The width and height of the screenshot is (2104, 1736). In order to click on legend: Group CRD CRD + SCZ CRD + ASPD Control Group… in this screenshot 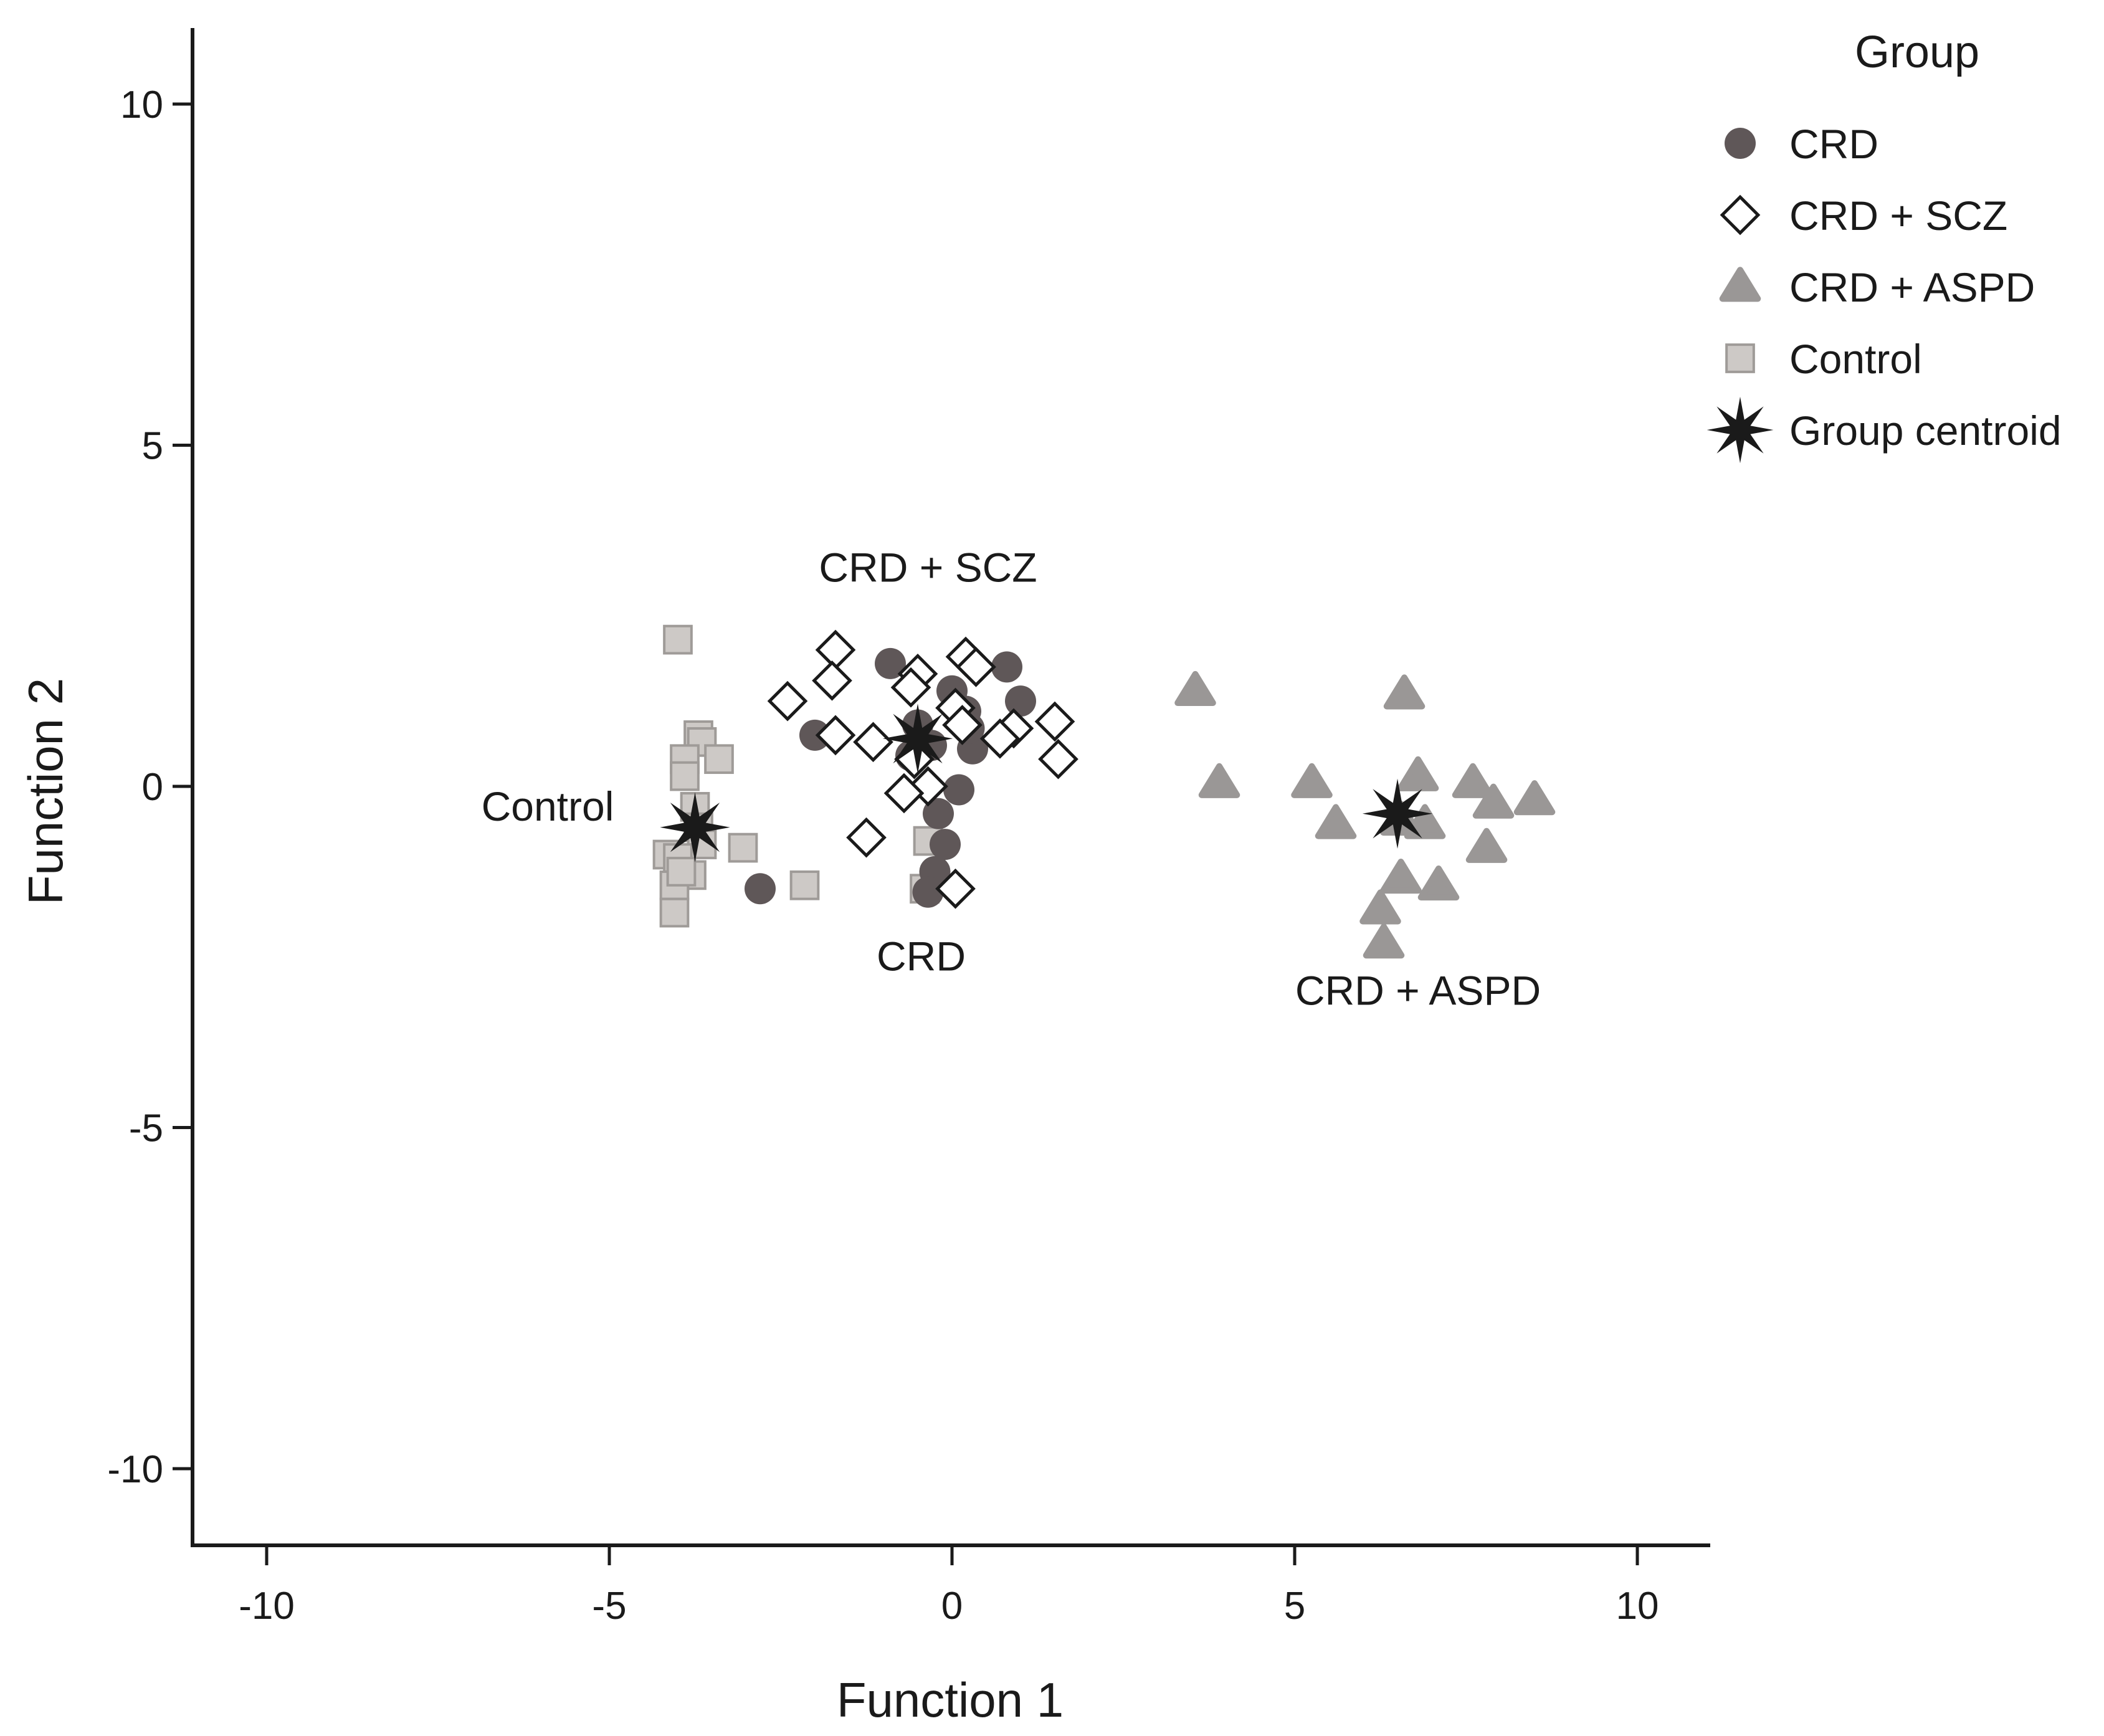, I will do `click(1884, 245)`.